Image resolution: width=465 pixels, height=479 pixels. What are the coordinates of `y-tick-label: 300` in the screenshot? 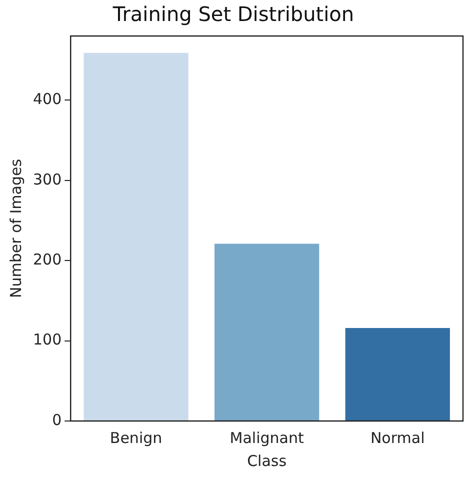 It's located at (47, 179).